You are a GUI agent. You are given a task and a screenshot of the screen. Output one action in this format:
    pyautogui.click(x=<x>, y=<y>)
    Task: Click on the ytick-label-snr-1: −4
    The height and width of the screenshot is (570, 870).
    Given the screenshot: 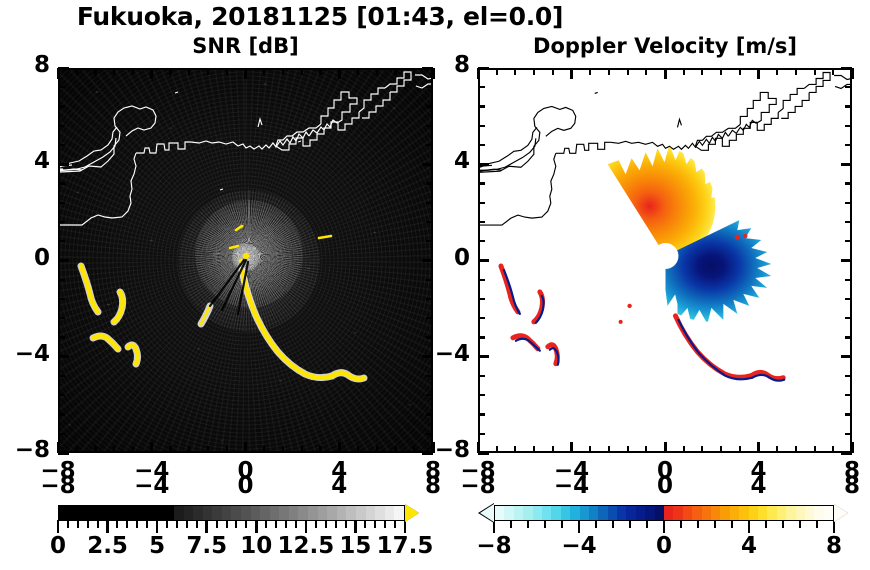 What is the action you would take?
    pyautogui.click(x=32, y=353)
    